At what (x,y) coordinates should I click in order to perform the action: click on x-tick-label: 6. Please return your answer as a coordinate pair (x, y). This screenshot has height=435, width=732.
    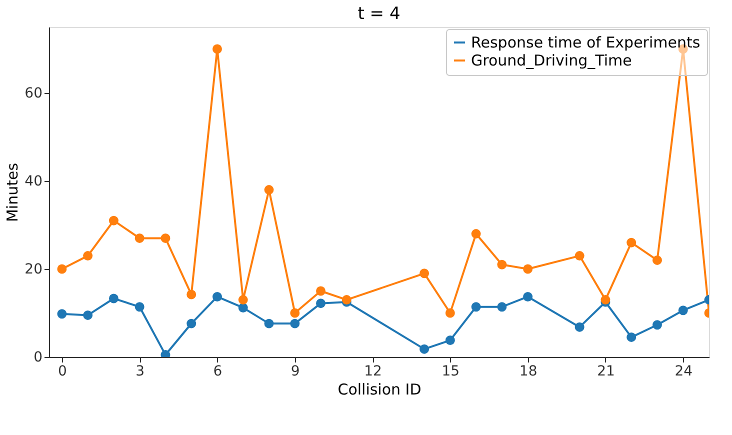
    Looking at the image, I should click on (217, 372).